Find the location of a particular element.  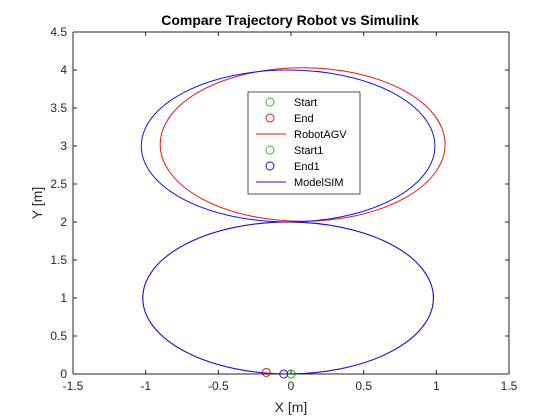

end-marker is located at coordinates (266, 372).